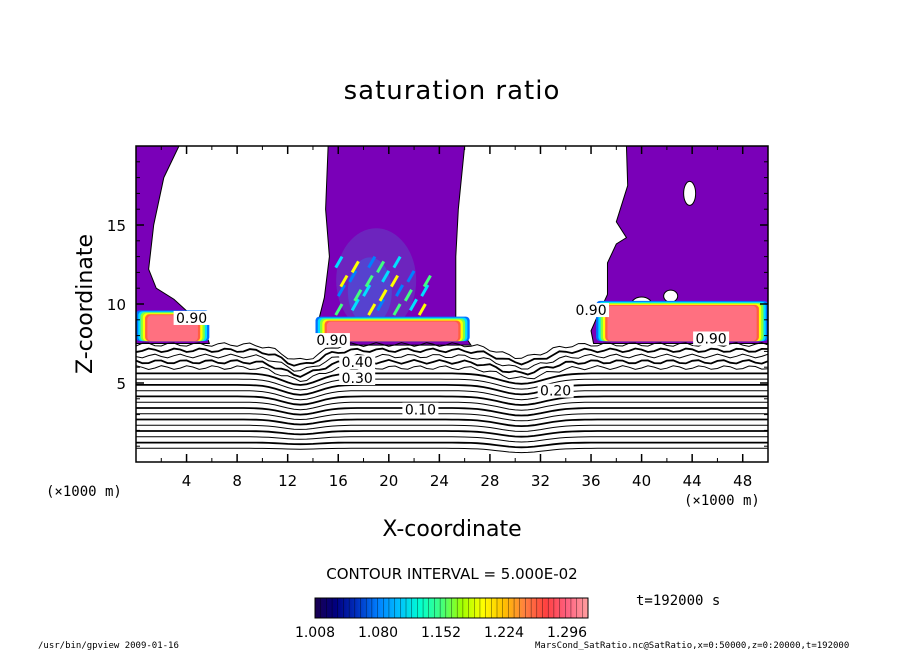 Image resolution: width=904 pixels, height=654 pixels. What do you see at coordinates (678, 601) in the screenshot?
I see `time-label: t=192000 s` at bounding box center [678, 601].